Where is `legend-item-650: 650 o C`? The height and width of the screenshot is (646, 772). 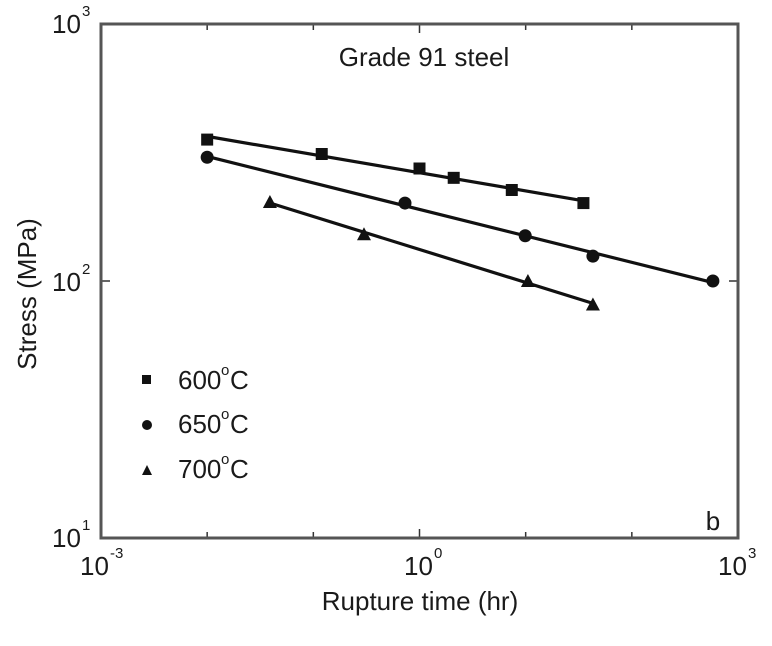
legend-item-650: 650 o C is located at coordinates (195, 422).